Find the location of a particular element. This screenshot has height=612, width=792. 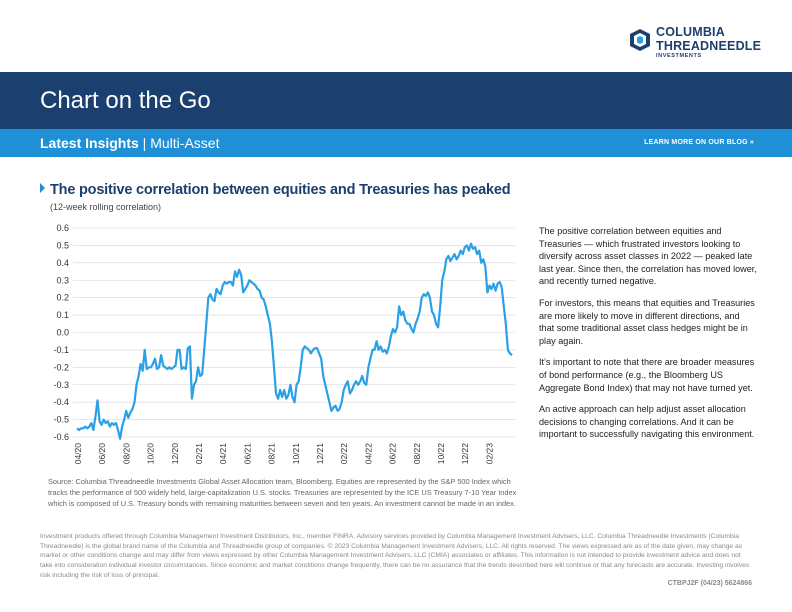

logo-line-2: THREADNEEDLE is located at coordinates (709, 45).